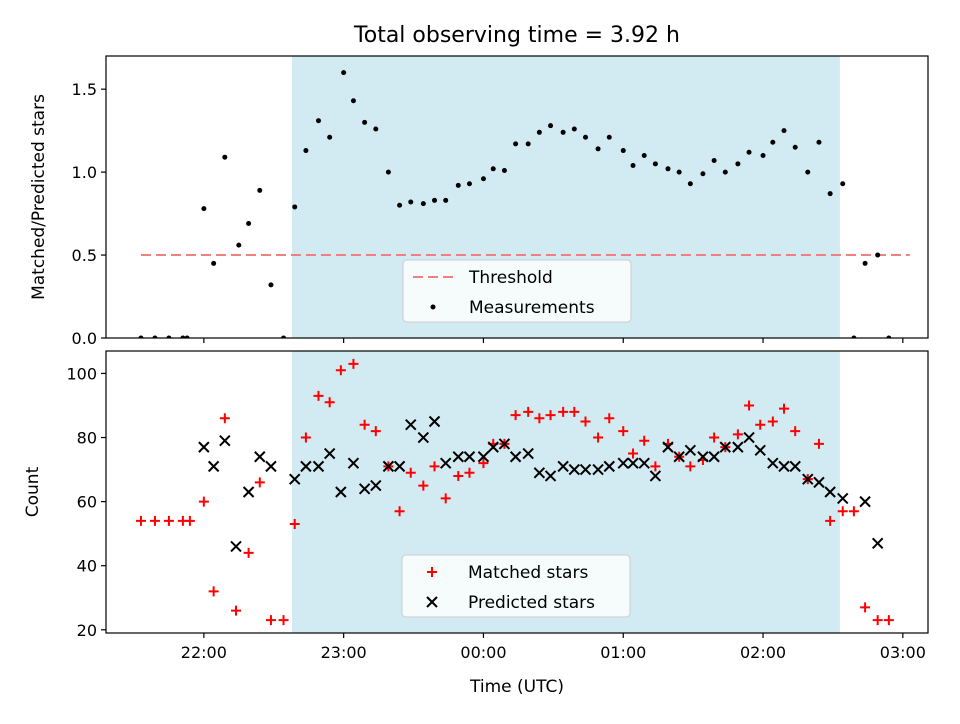  Describe the element at coordinates (84, 338) in the screenshot. I see `ratio-y-tick-label: 0.0` at that location.